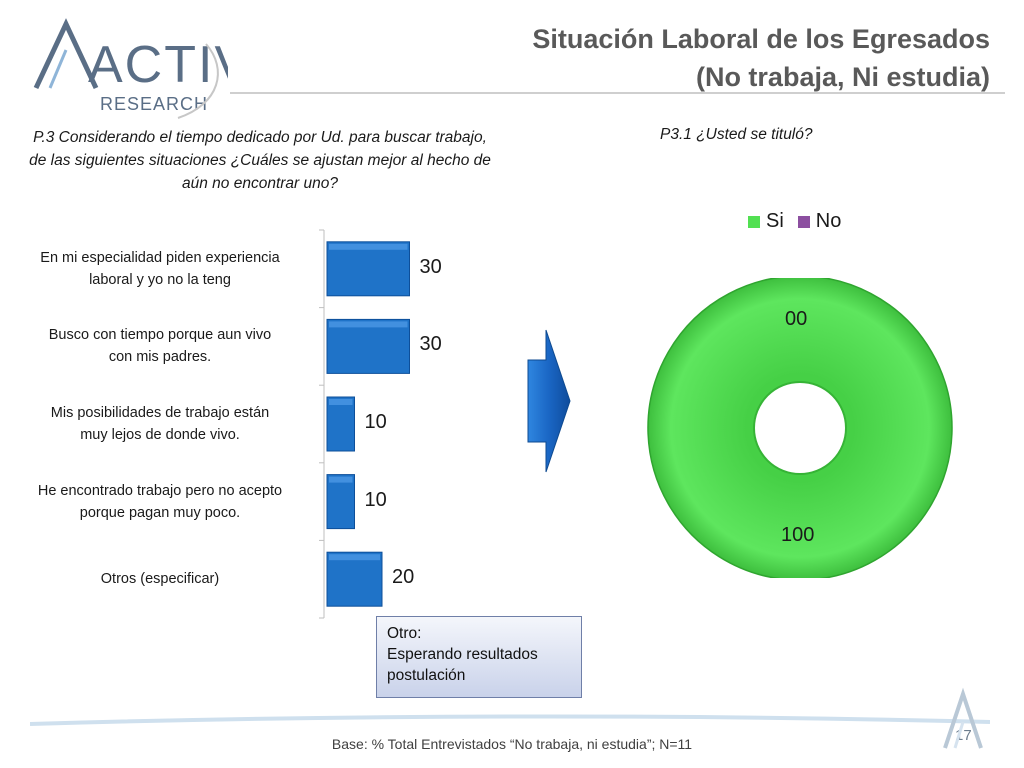 The image size is (1024, 768). I want to click on otro-note-line-3: postulación, so click(426, 675).